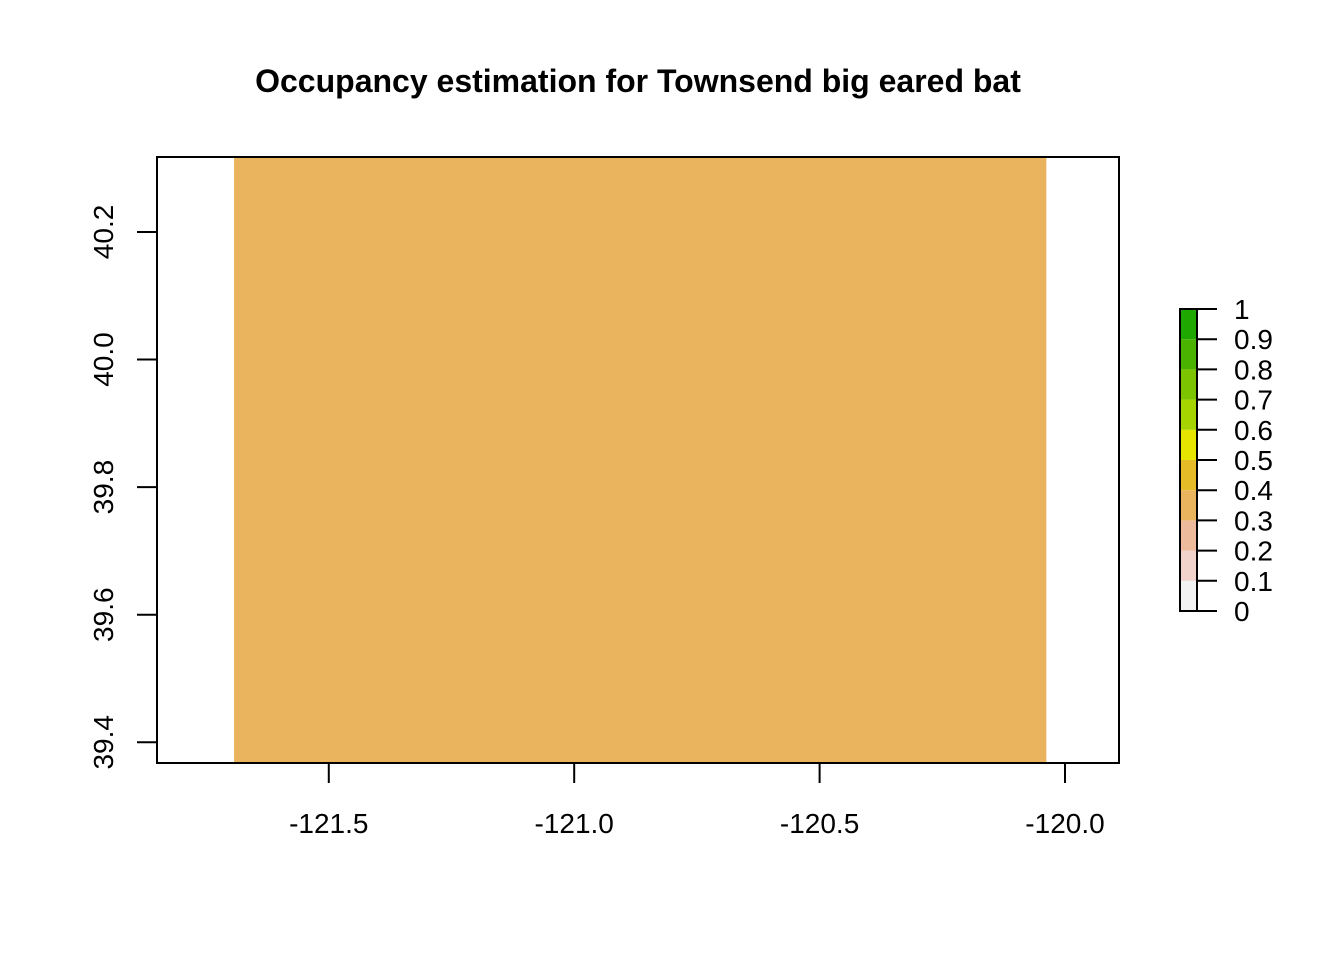 This screenshot has width=1344, height=960. Describe the element at coordinates (103, 487) in the screenshot. I see `y-tick-label: 39.8` at that location.